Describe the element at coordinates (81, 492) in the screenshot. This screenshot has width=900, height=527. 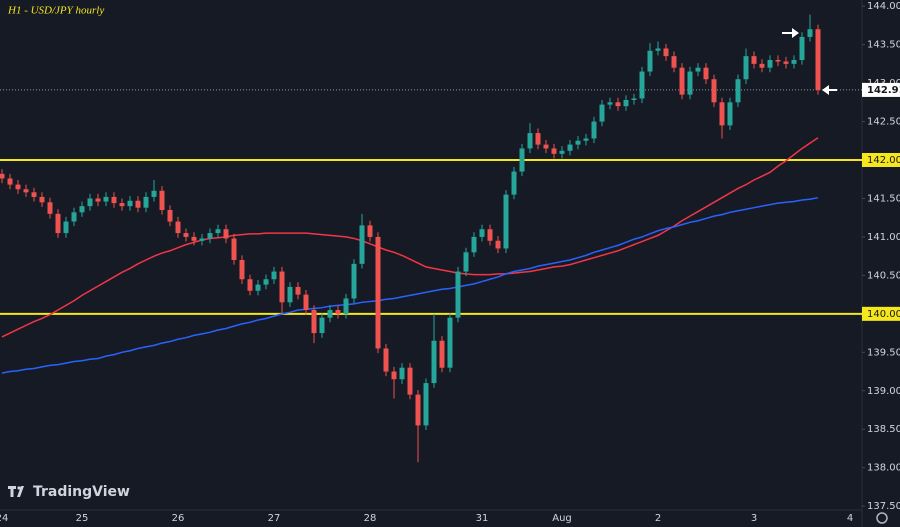
I see `watermark-text: TradingView` at that location.